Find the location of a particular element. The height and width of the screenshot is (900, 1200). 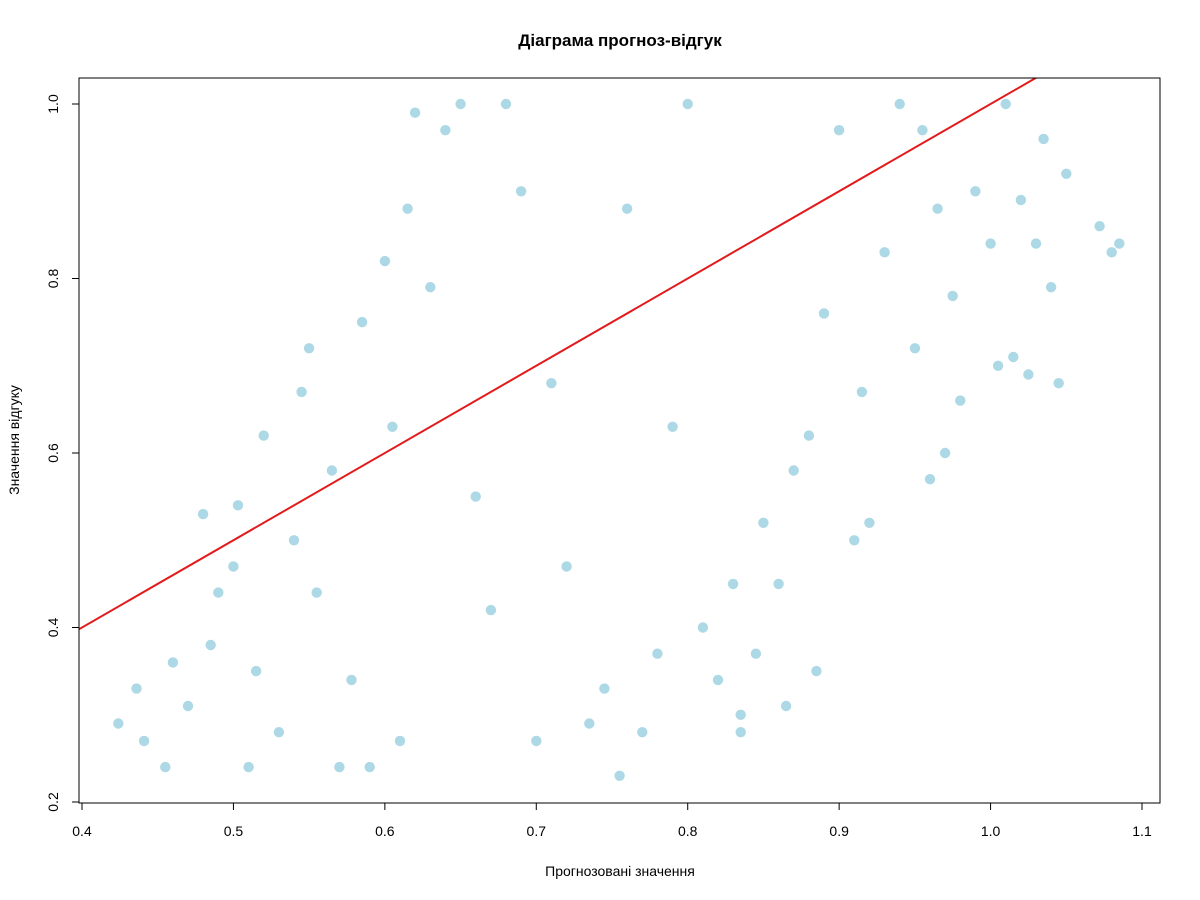

y-tick-label: 1.0 is located at coordinates (53, 104).